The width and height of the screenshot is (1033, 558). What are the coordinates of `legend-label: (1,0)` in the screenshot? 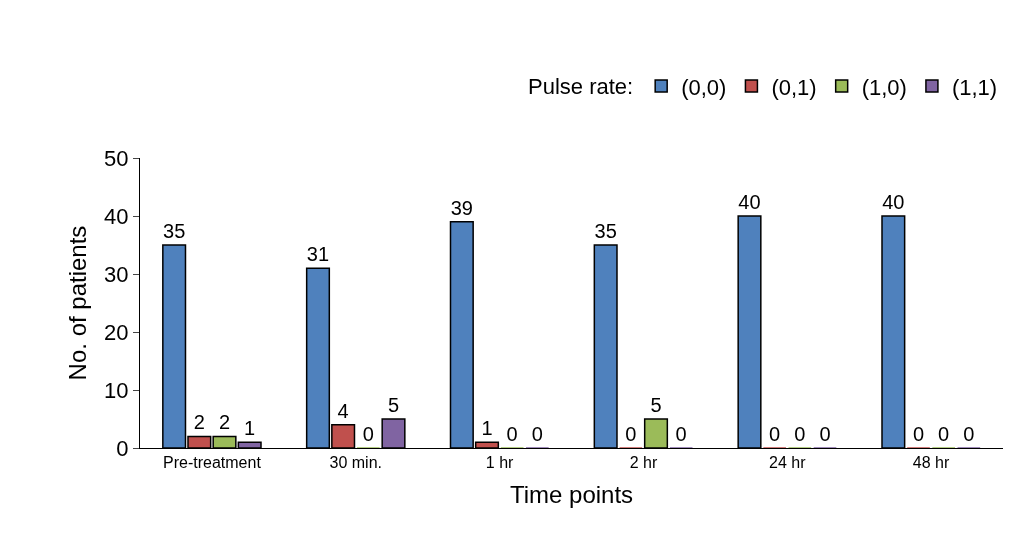 It's located at (884, 87).